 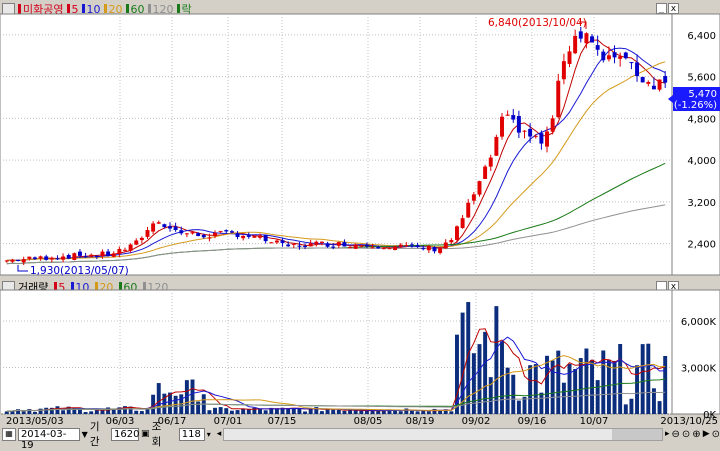 What do you see at coordinates (715, 434) in the screenshot?
I see `reset-icon: ⊙` at bounding box center [715, 434].